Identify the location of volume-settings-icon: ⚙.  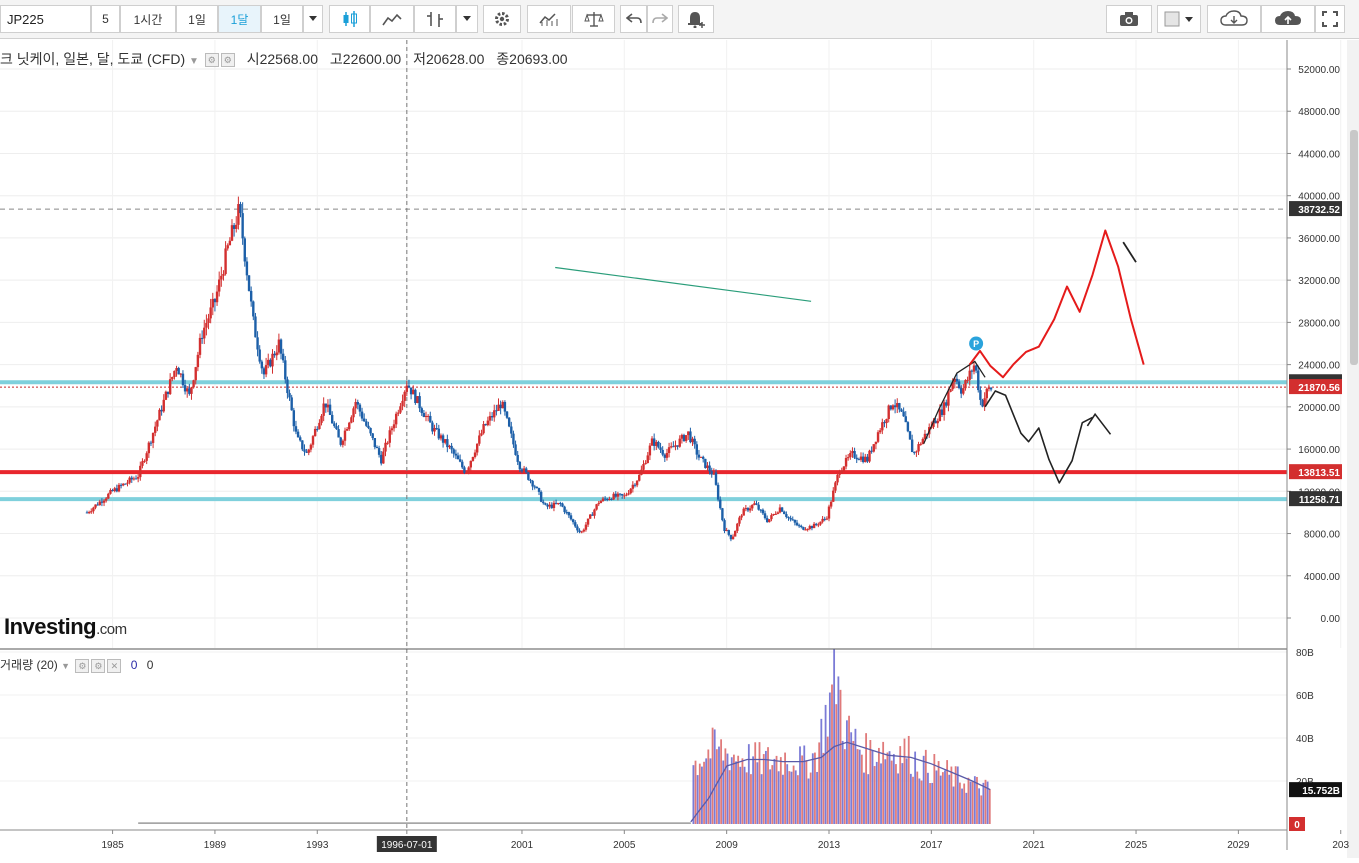
(82, 665).